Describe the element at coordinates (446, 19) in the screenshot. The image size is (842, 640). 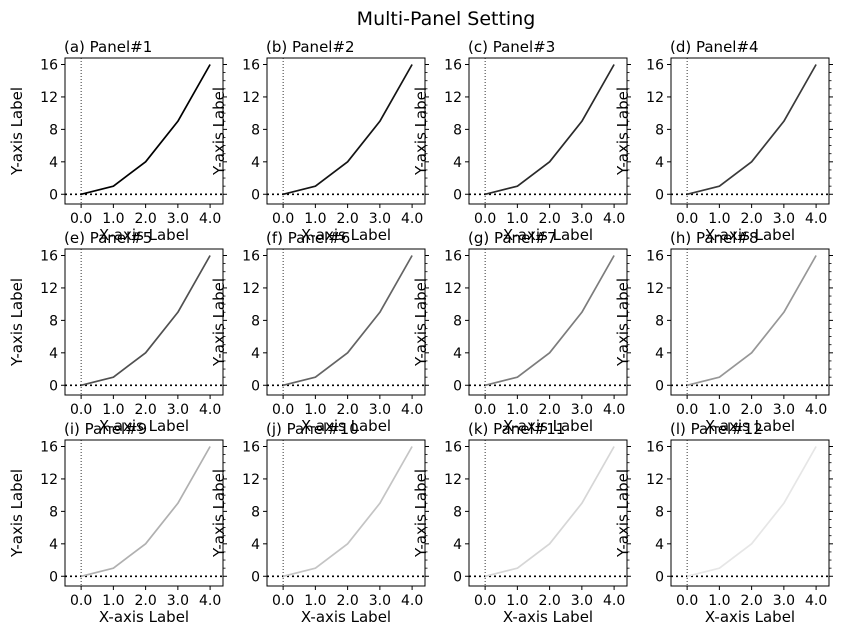
I see `figure-title: Multi-Panel Setting` at that location.